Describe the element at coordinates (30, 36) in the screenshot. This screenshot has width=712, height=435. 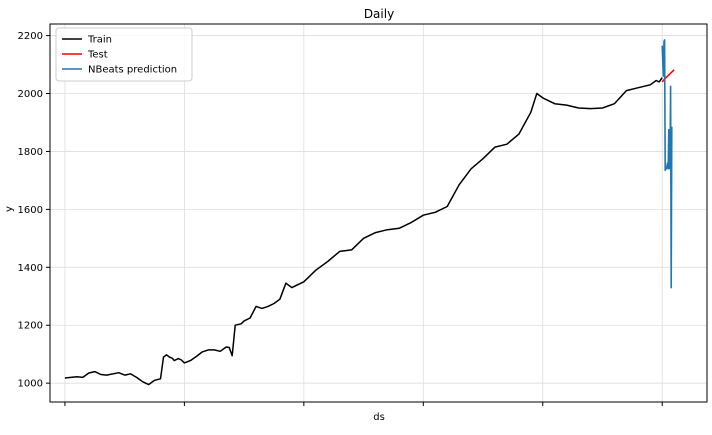
I see `y-tick-label: 2200` at that location.